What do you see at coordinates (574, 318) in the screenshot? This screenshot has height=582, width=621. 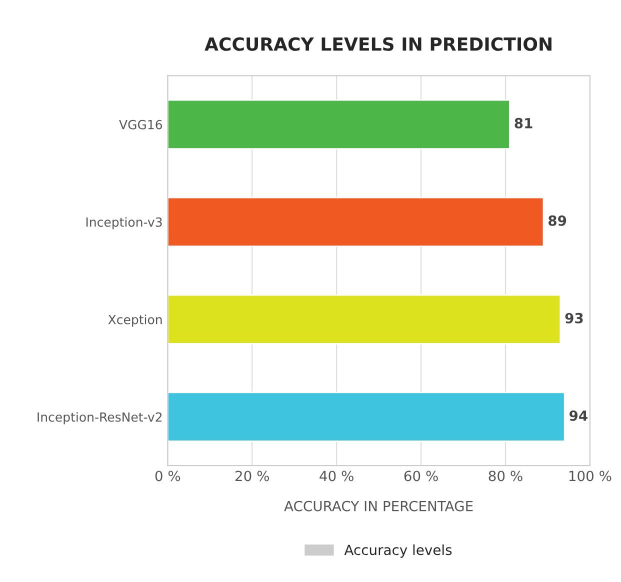 I see `data-label: 93` at bounding box center [574, 318].